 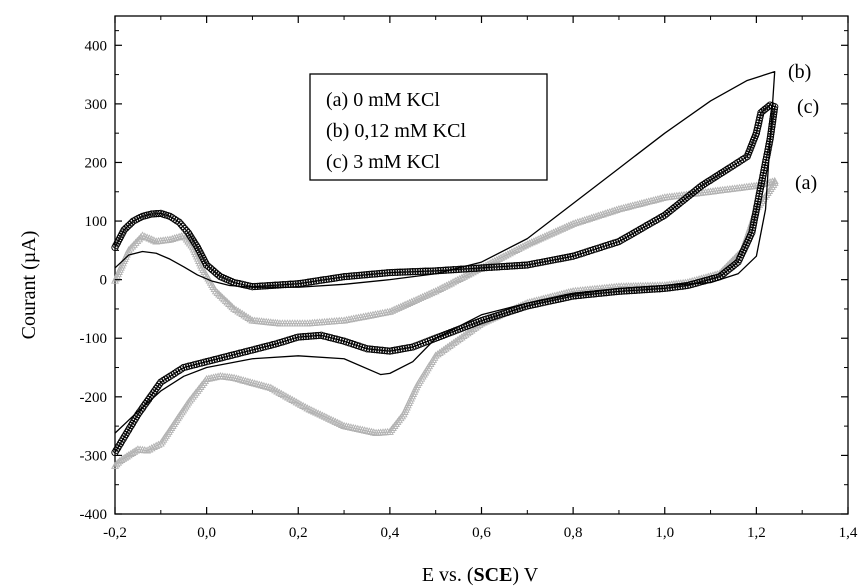 I want to click on curve-label-a: (a), so click(x=806, y=183).